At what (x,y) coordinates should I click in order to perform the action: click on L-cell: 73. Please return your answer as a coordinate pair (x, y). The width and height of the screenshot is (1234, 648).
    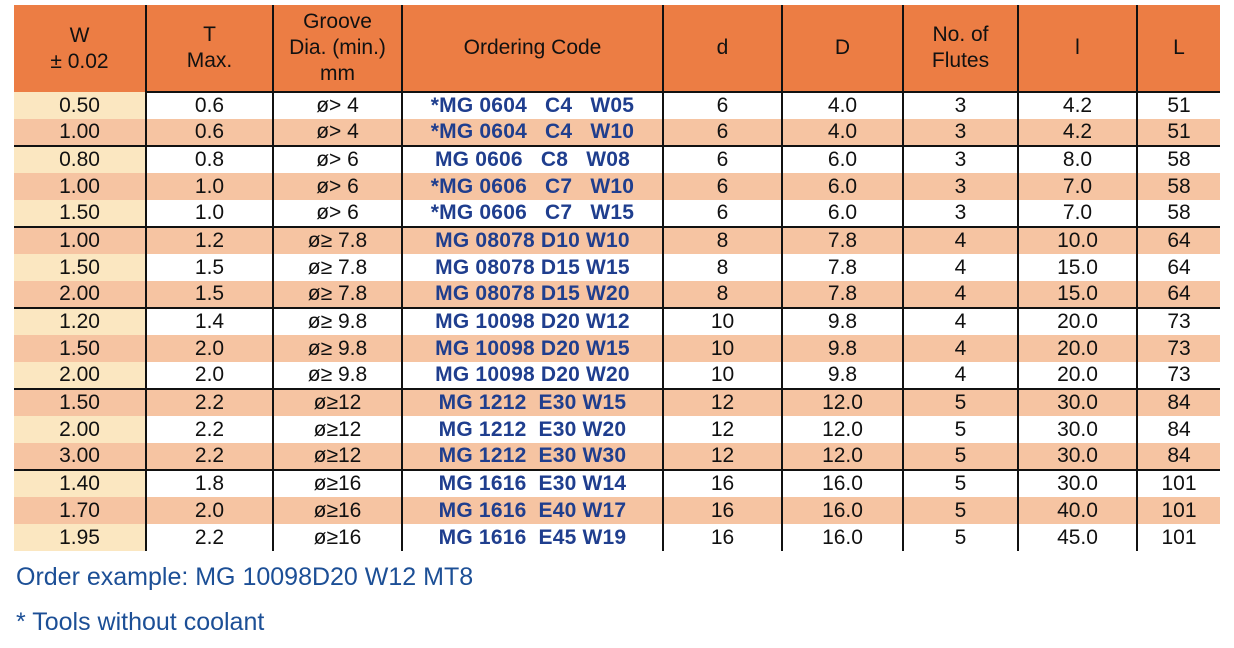
    Looking at the image, I should click on (1178, 375).